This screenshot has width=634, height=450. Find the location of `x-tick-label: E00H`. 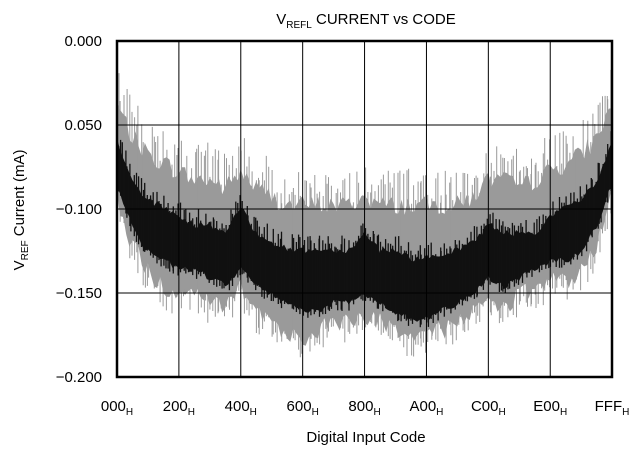

x-tick-label: E00H is located at coordinates (550, 408).